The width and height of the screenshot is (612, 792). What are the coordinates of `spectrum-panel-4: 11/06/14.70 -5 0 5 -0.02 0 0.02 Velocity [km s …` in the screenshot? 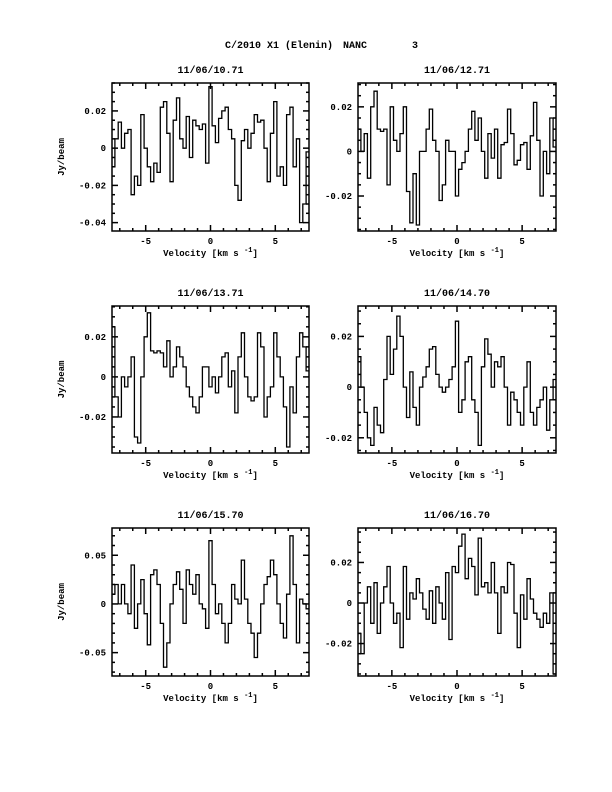 It's located at (441, 384).